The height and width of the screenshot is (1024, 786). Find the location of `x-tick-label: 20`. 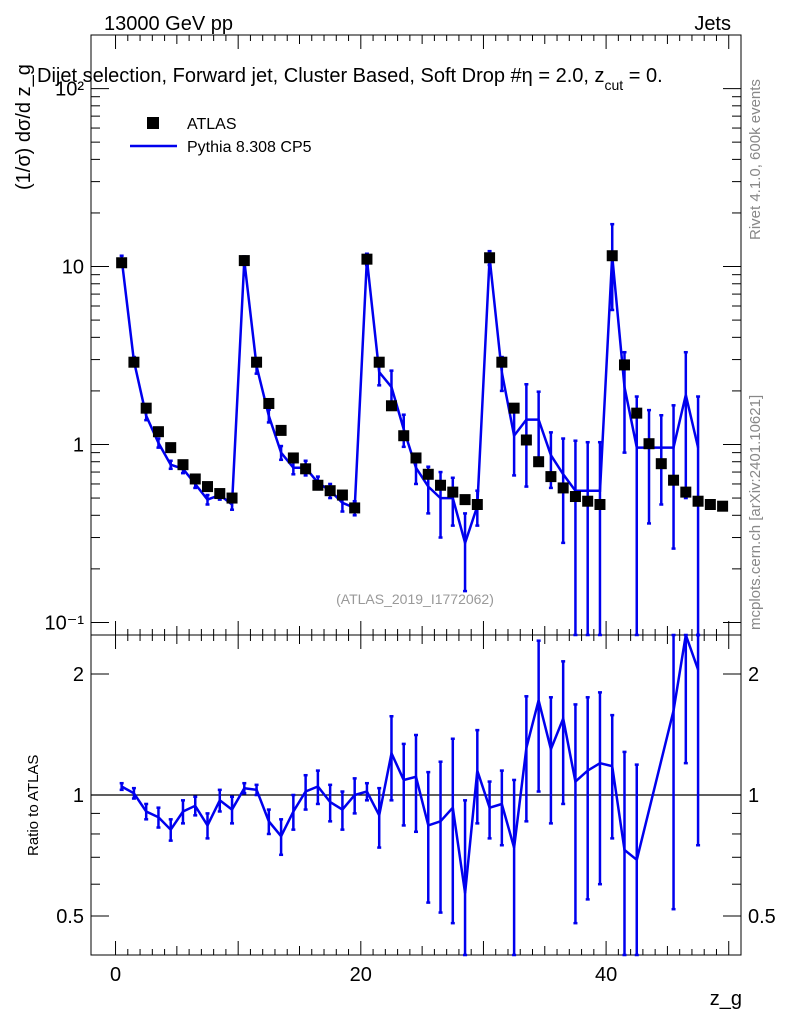

x-tick-label: 20 is located at coordinates (361, 975).